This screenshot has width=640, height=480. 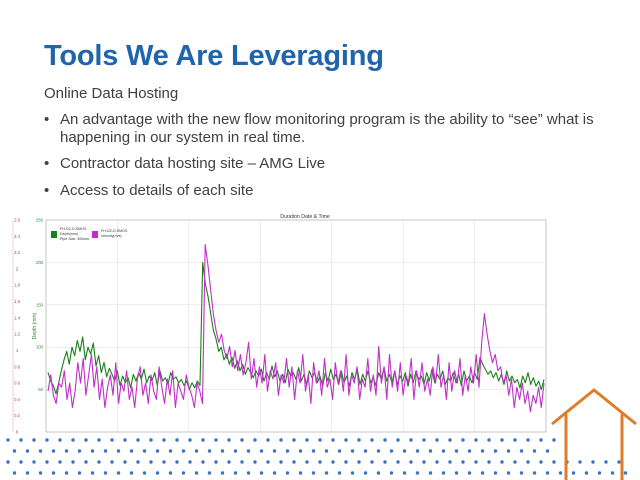 What do you see at coordinates (95, 234) in the screenshot?
I see `legend-swatch-velocity` at bounding box center [95, 234].